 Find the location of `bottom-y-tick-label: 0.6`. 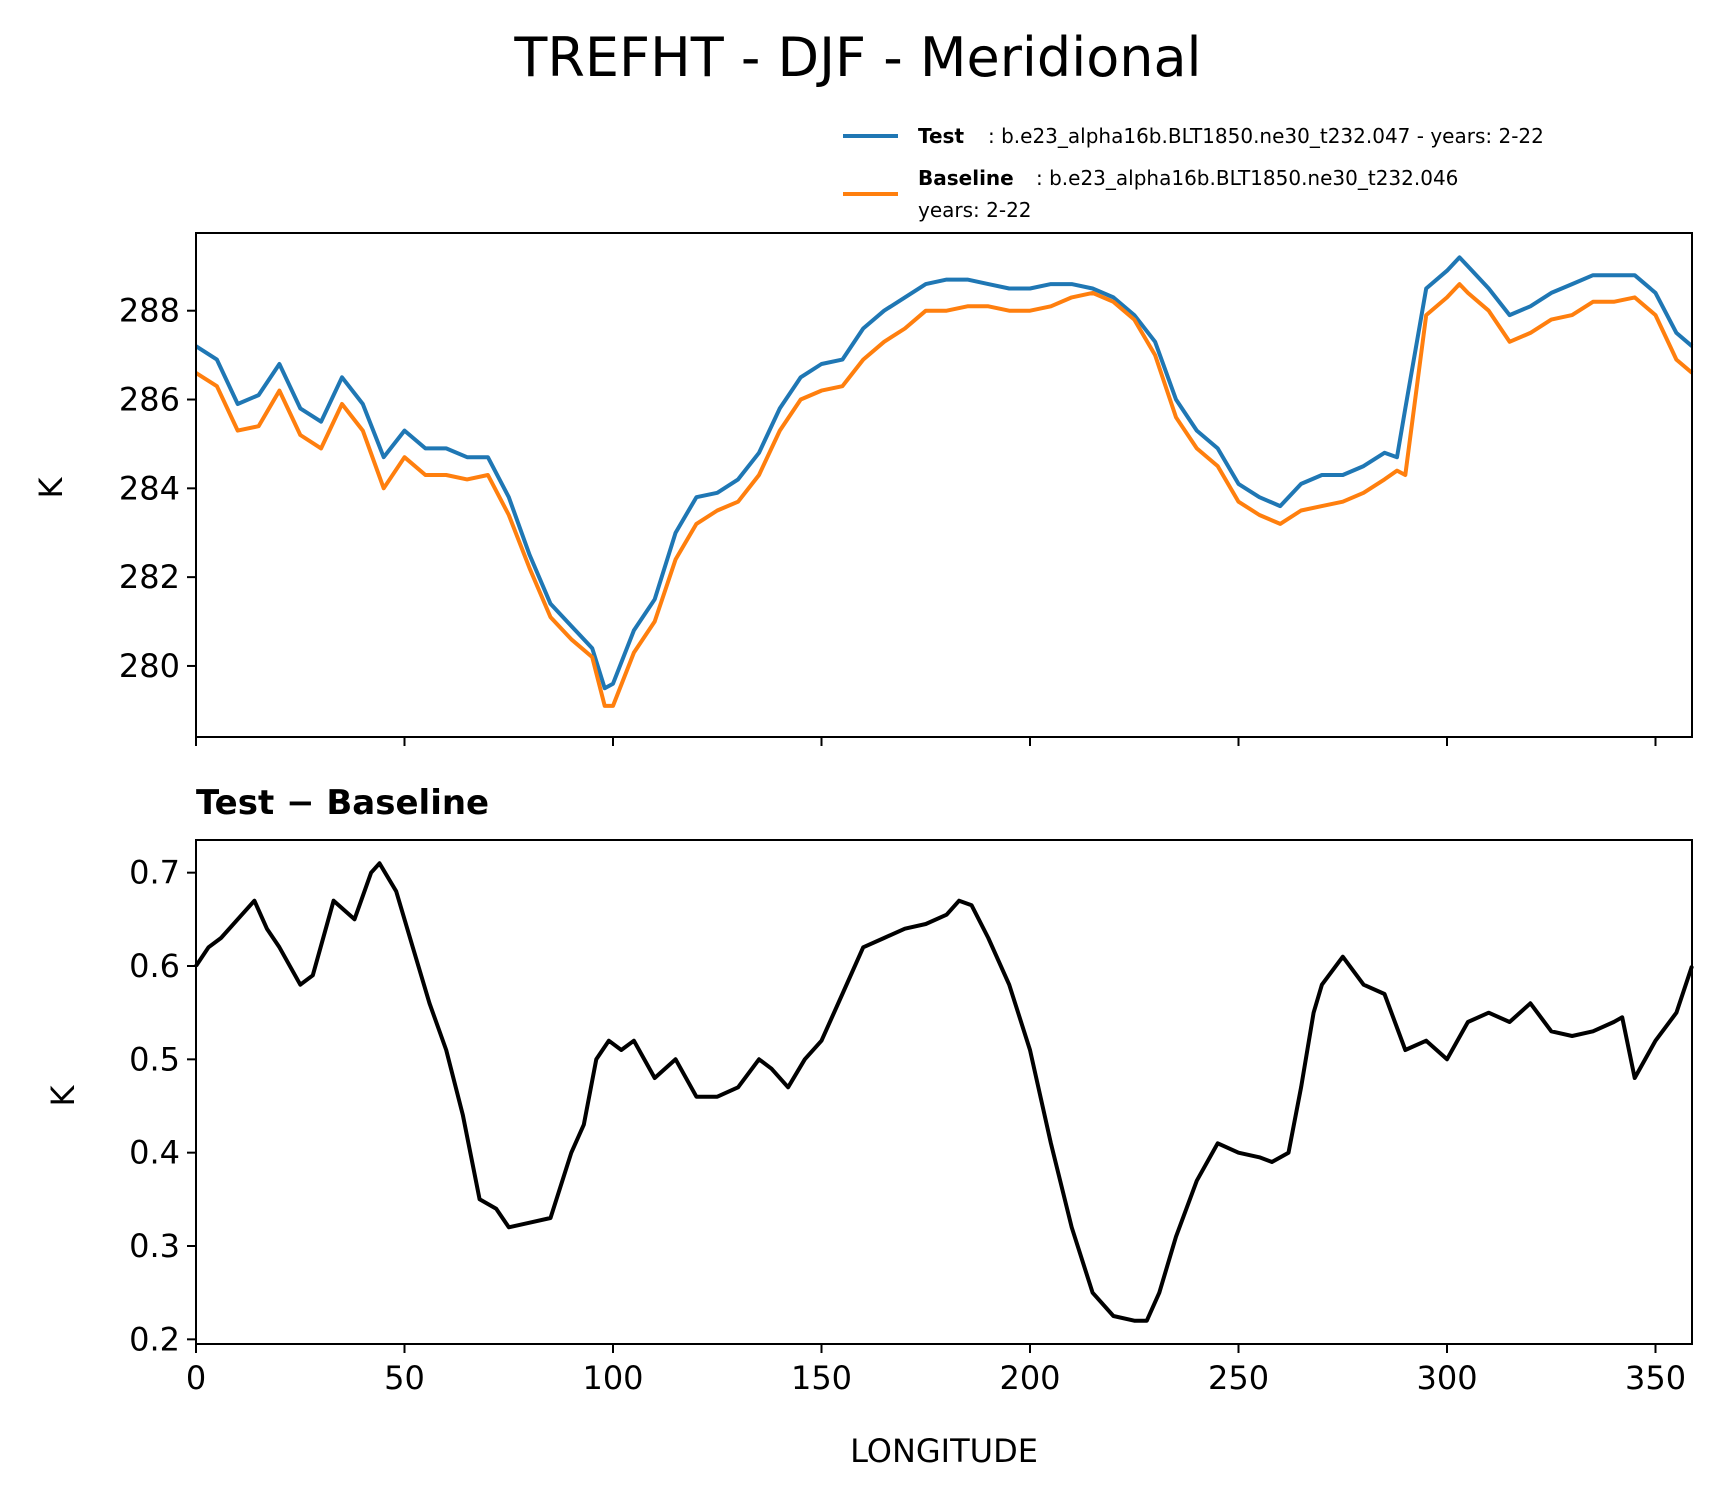

bottom-y-tick-label: 0.6 is located at coordinates (154, 966).